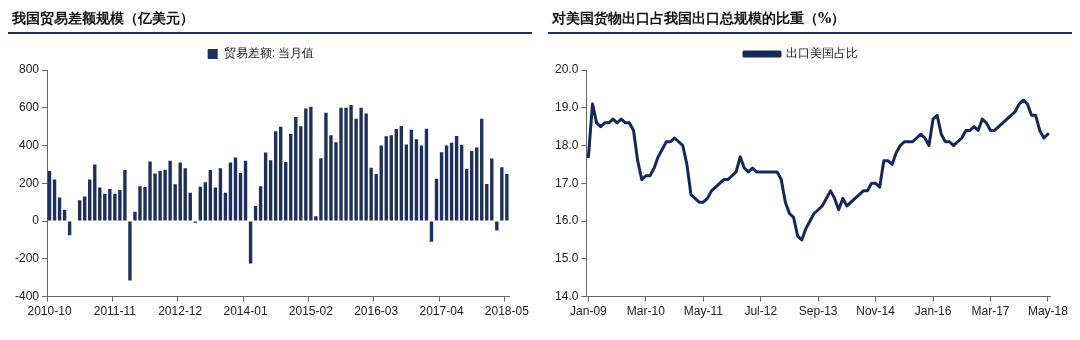 This screenshot has width=1080, height=340. What do you see at coordinates (646, 311) in the screenshot?
I see `x-tick-label: Mar-10` at bounding box center [646, 311].